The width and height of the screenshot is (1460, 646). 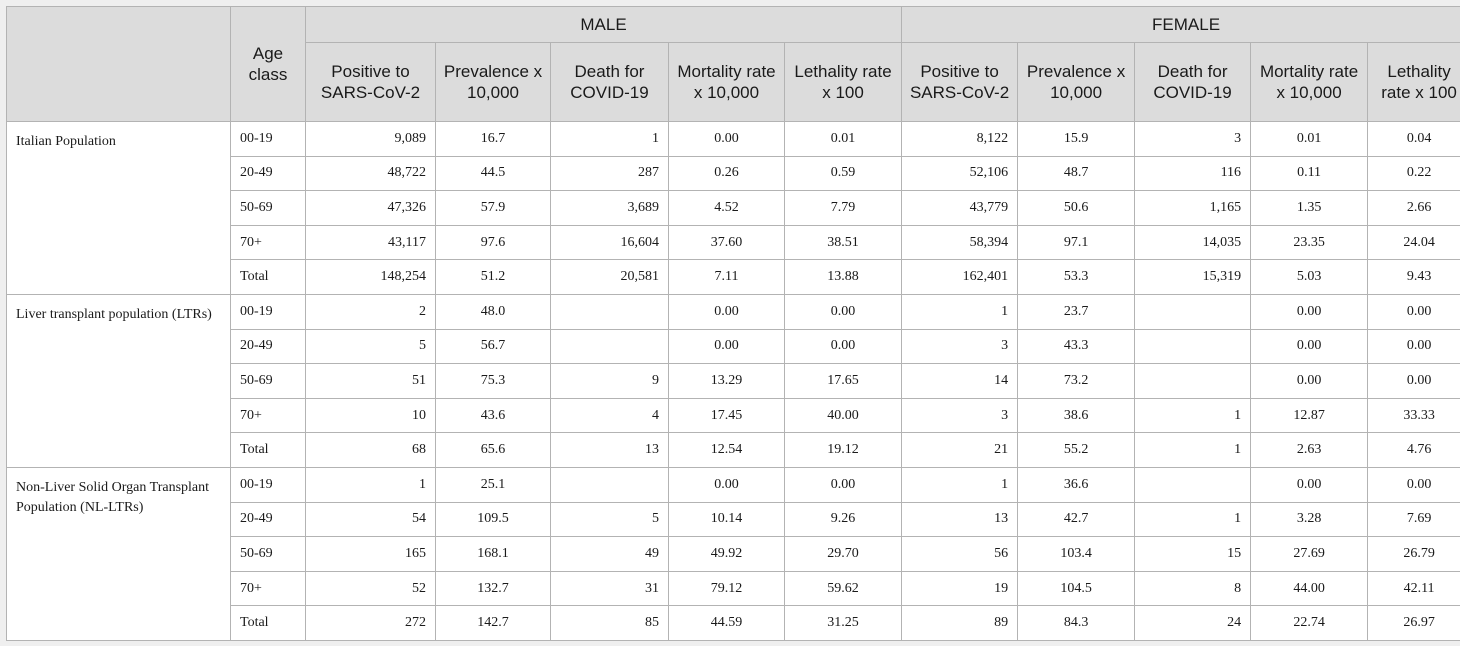 I want to click on age-class-cell: 00-19, so click(x=268, y=139).